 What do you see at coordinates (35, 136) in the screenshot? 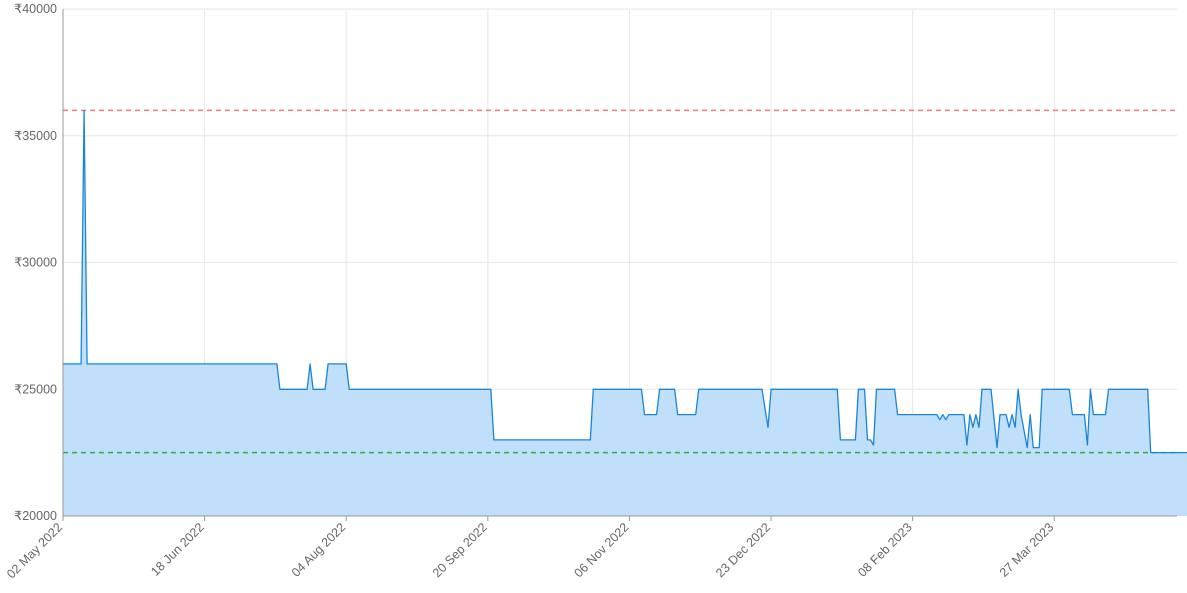
I see `y-tick-label: ₹35000` at bounding box center [35, 136].